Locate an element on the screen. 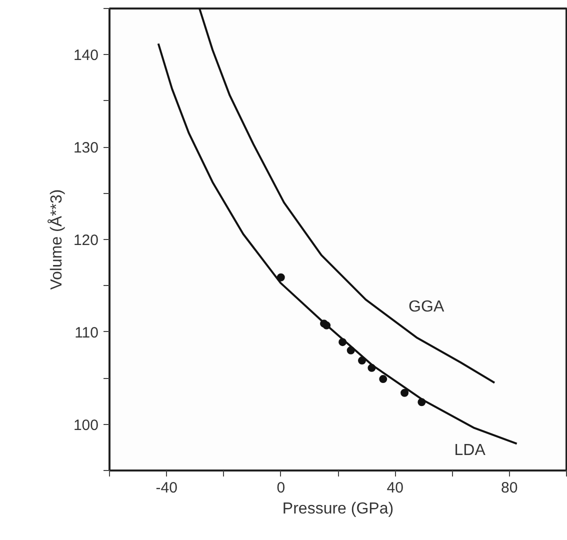 The width and height of the screenshot is (567, 540). y-tick-label: 120 is located at coordinates (86, 240).